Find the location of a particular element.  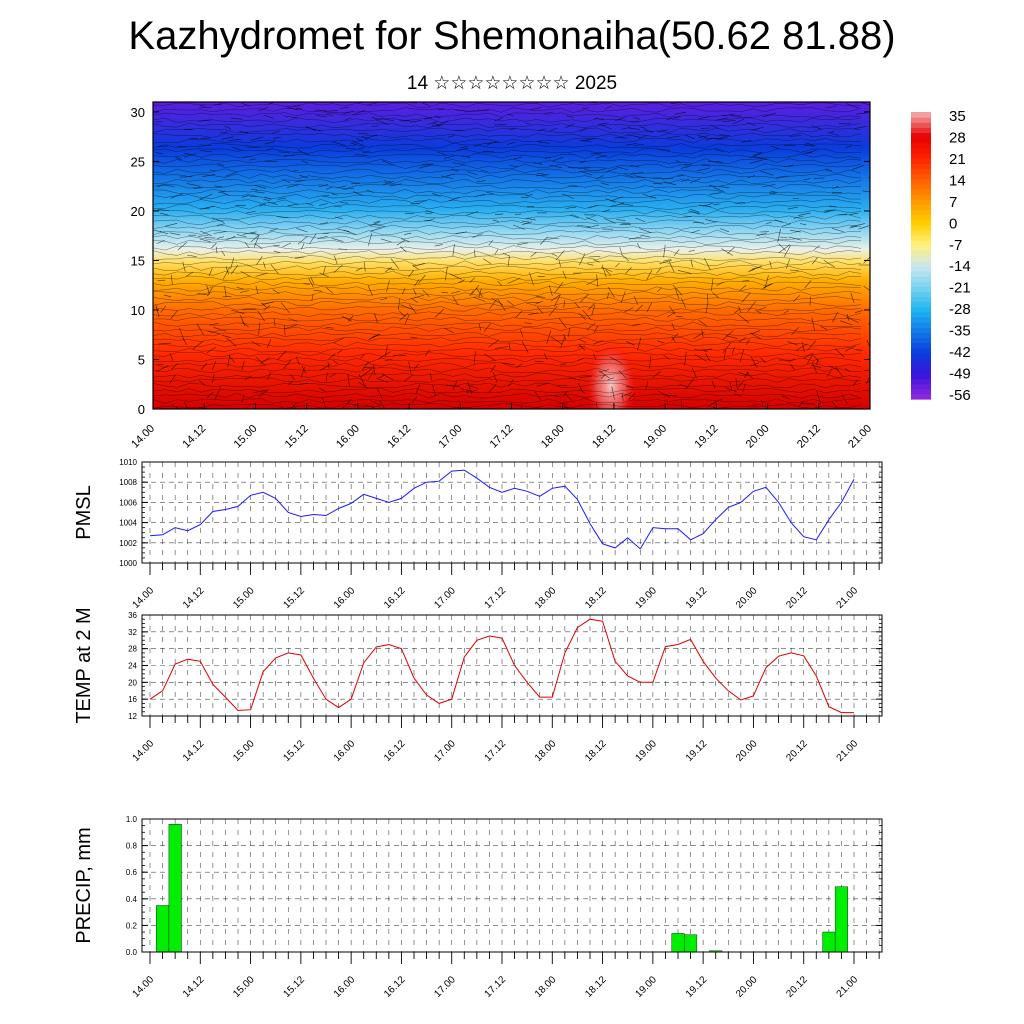

heatmap-y-tick-label: 10 is located at coordinates (138, 310).